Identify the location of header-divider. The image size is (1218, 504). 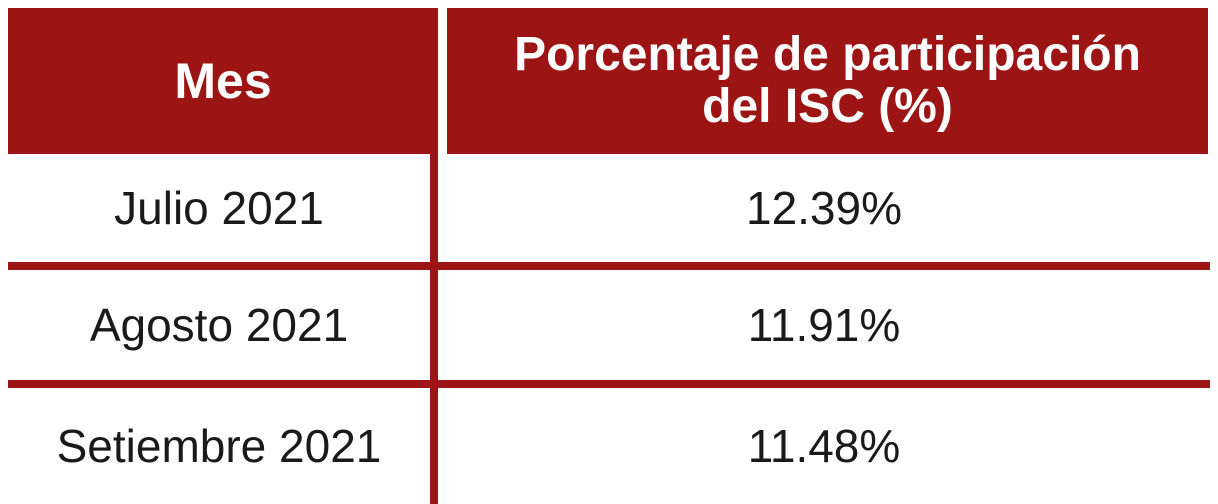
(442, 81).